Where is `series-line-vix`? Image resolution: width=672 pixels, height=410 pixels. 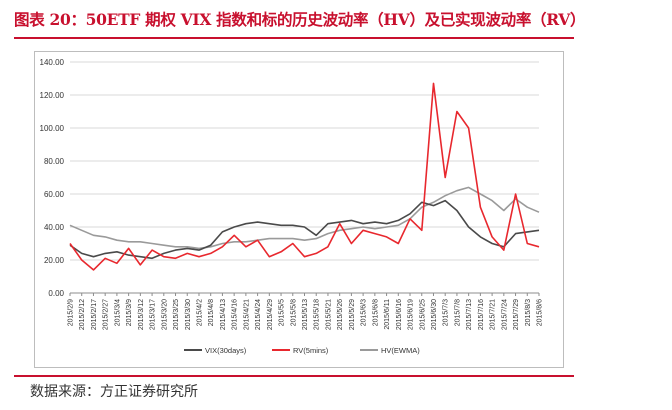
series-line-vix is located at coordinates (304, 229).